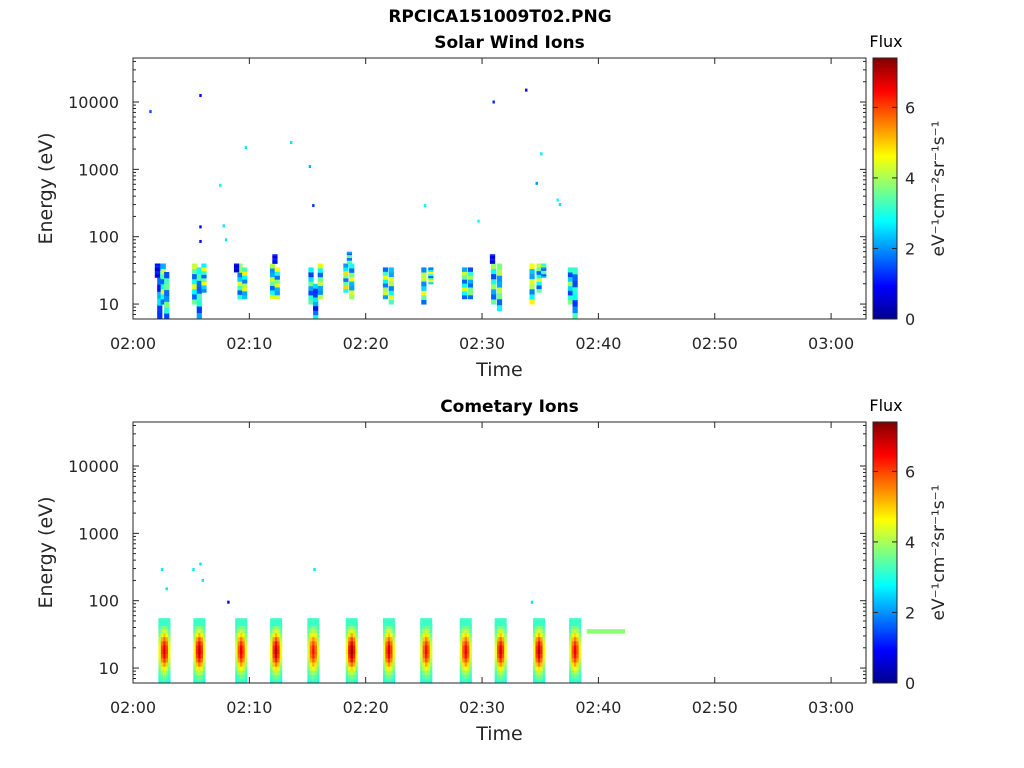 The height and width of the screenshot is (768, 1024). Describe the element at coordinates (910, 248) in the screenshot. I see `colorbar-tick-label: 2` at that location.